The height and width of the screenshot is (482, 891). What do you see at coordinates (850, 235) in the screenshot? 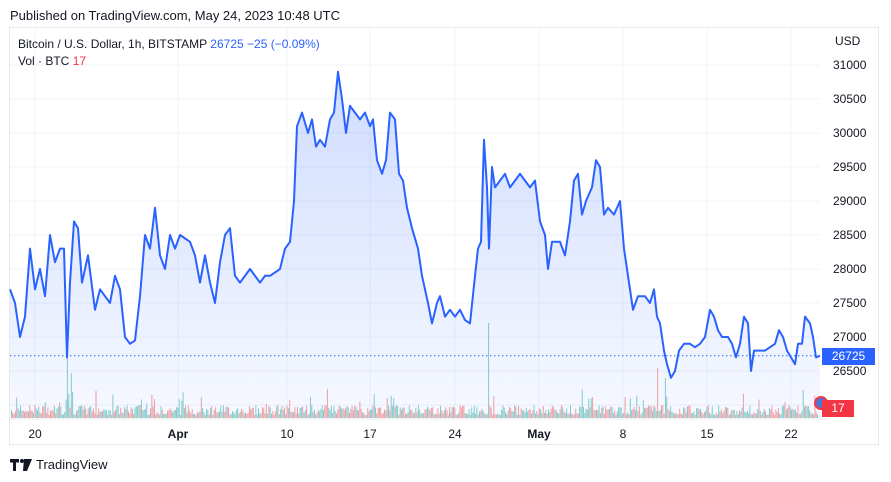
I see `price-tick: 28500` at bounding box center [850, 235].